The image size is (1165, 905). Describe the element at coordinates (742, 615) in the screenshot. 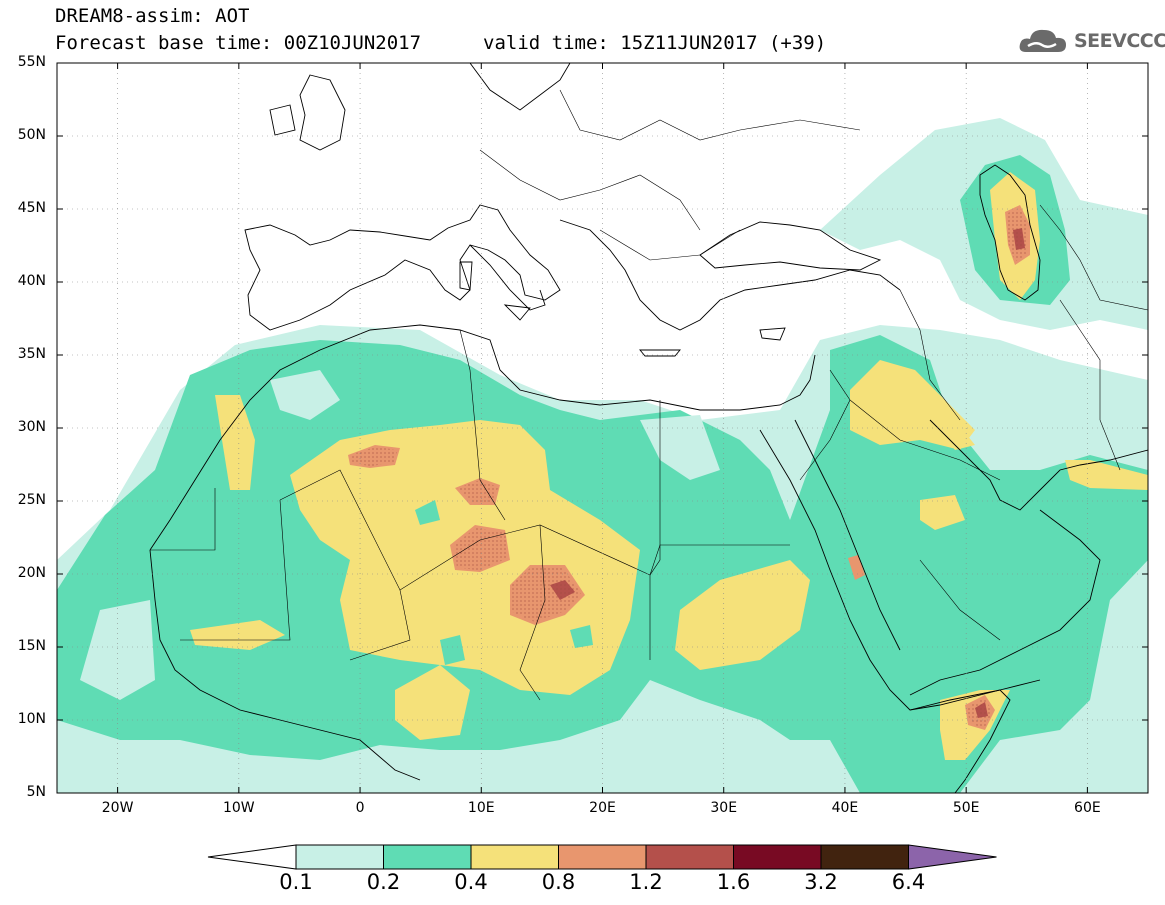

I see `aot-band-0.4-sudan` at that location.